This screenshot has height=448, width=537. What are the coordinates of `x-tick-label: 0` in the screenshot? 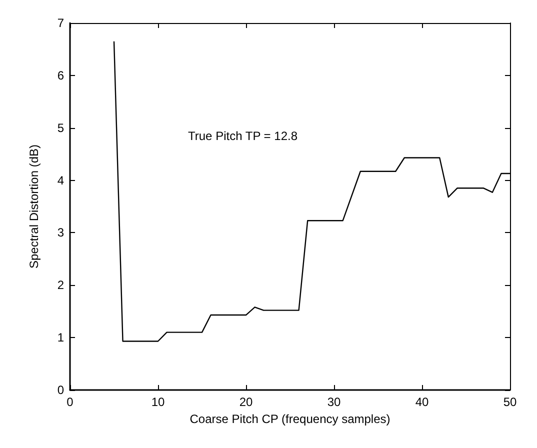 It's located at (70, 402).